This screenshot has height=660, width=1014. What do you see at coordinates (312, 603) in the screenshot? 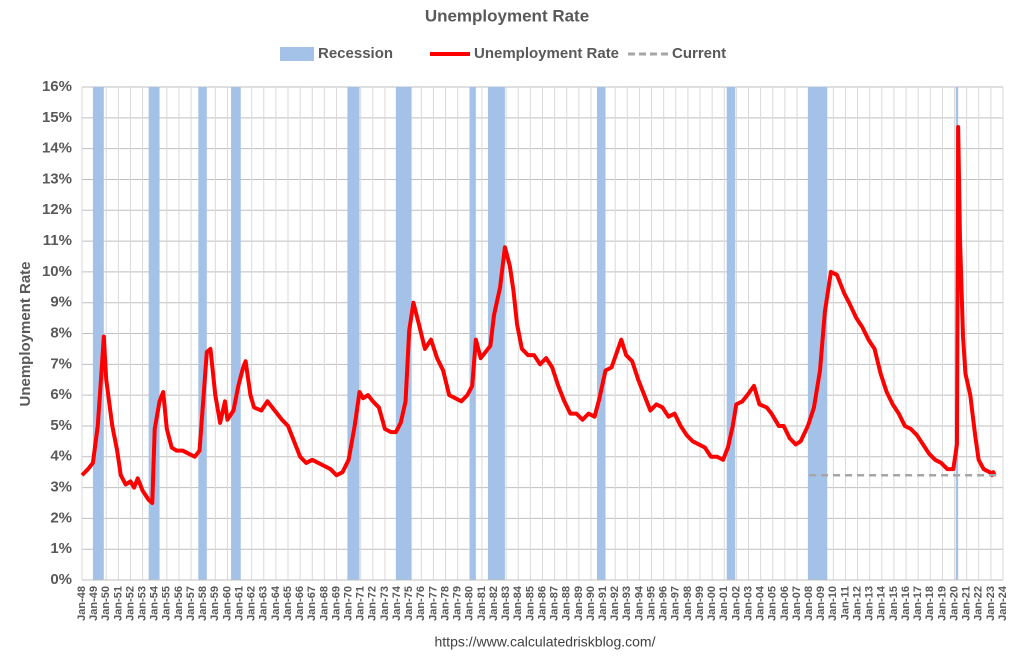
I see `x-tick-label: Jan-67` at bounding box center [312, 603].